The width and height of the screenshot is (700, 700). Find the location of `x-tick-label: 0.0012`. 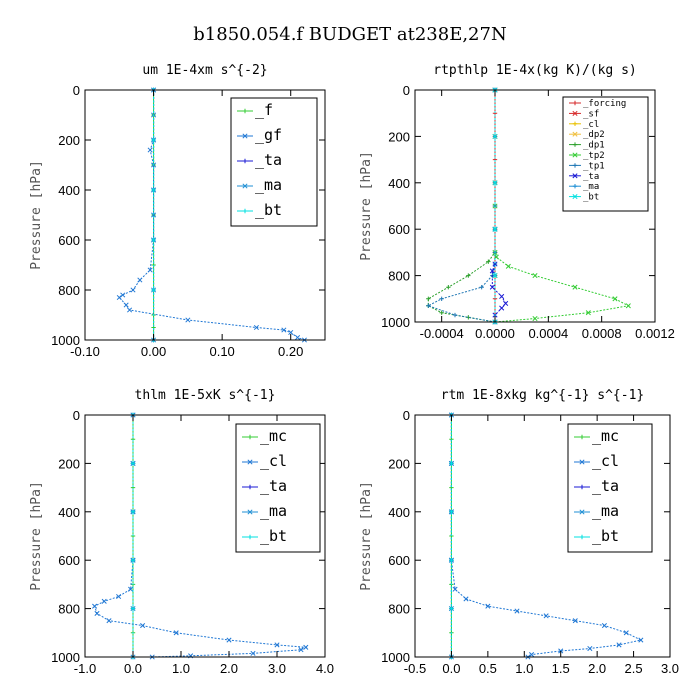

x-tick-label: 0.0012 is located at coordinates (655, 333).